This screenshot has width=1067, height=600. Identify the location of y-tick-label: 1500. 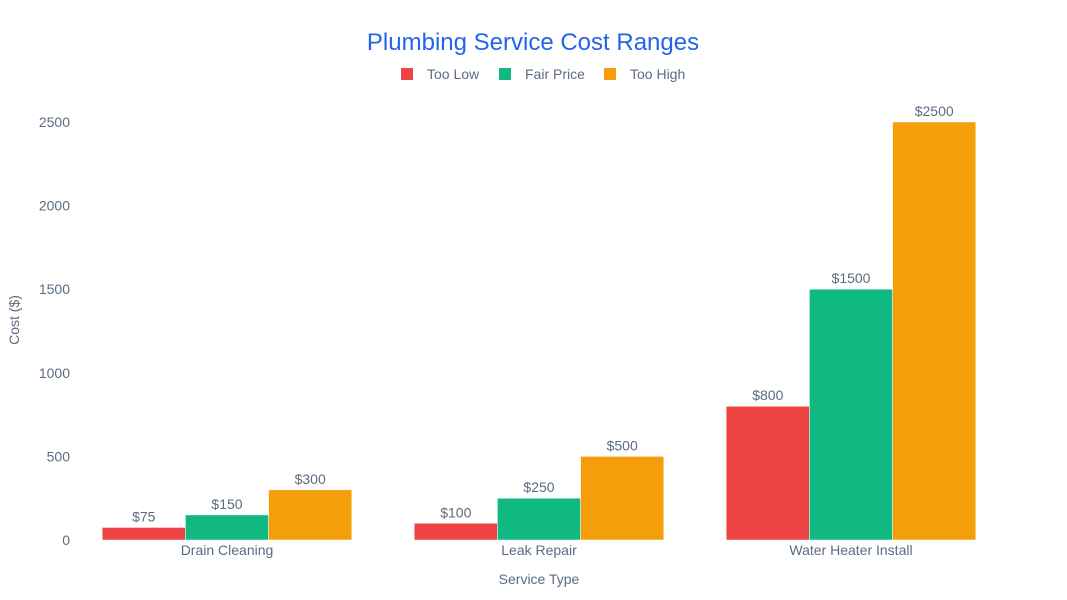
(54, 289).